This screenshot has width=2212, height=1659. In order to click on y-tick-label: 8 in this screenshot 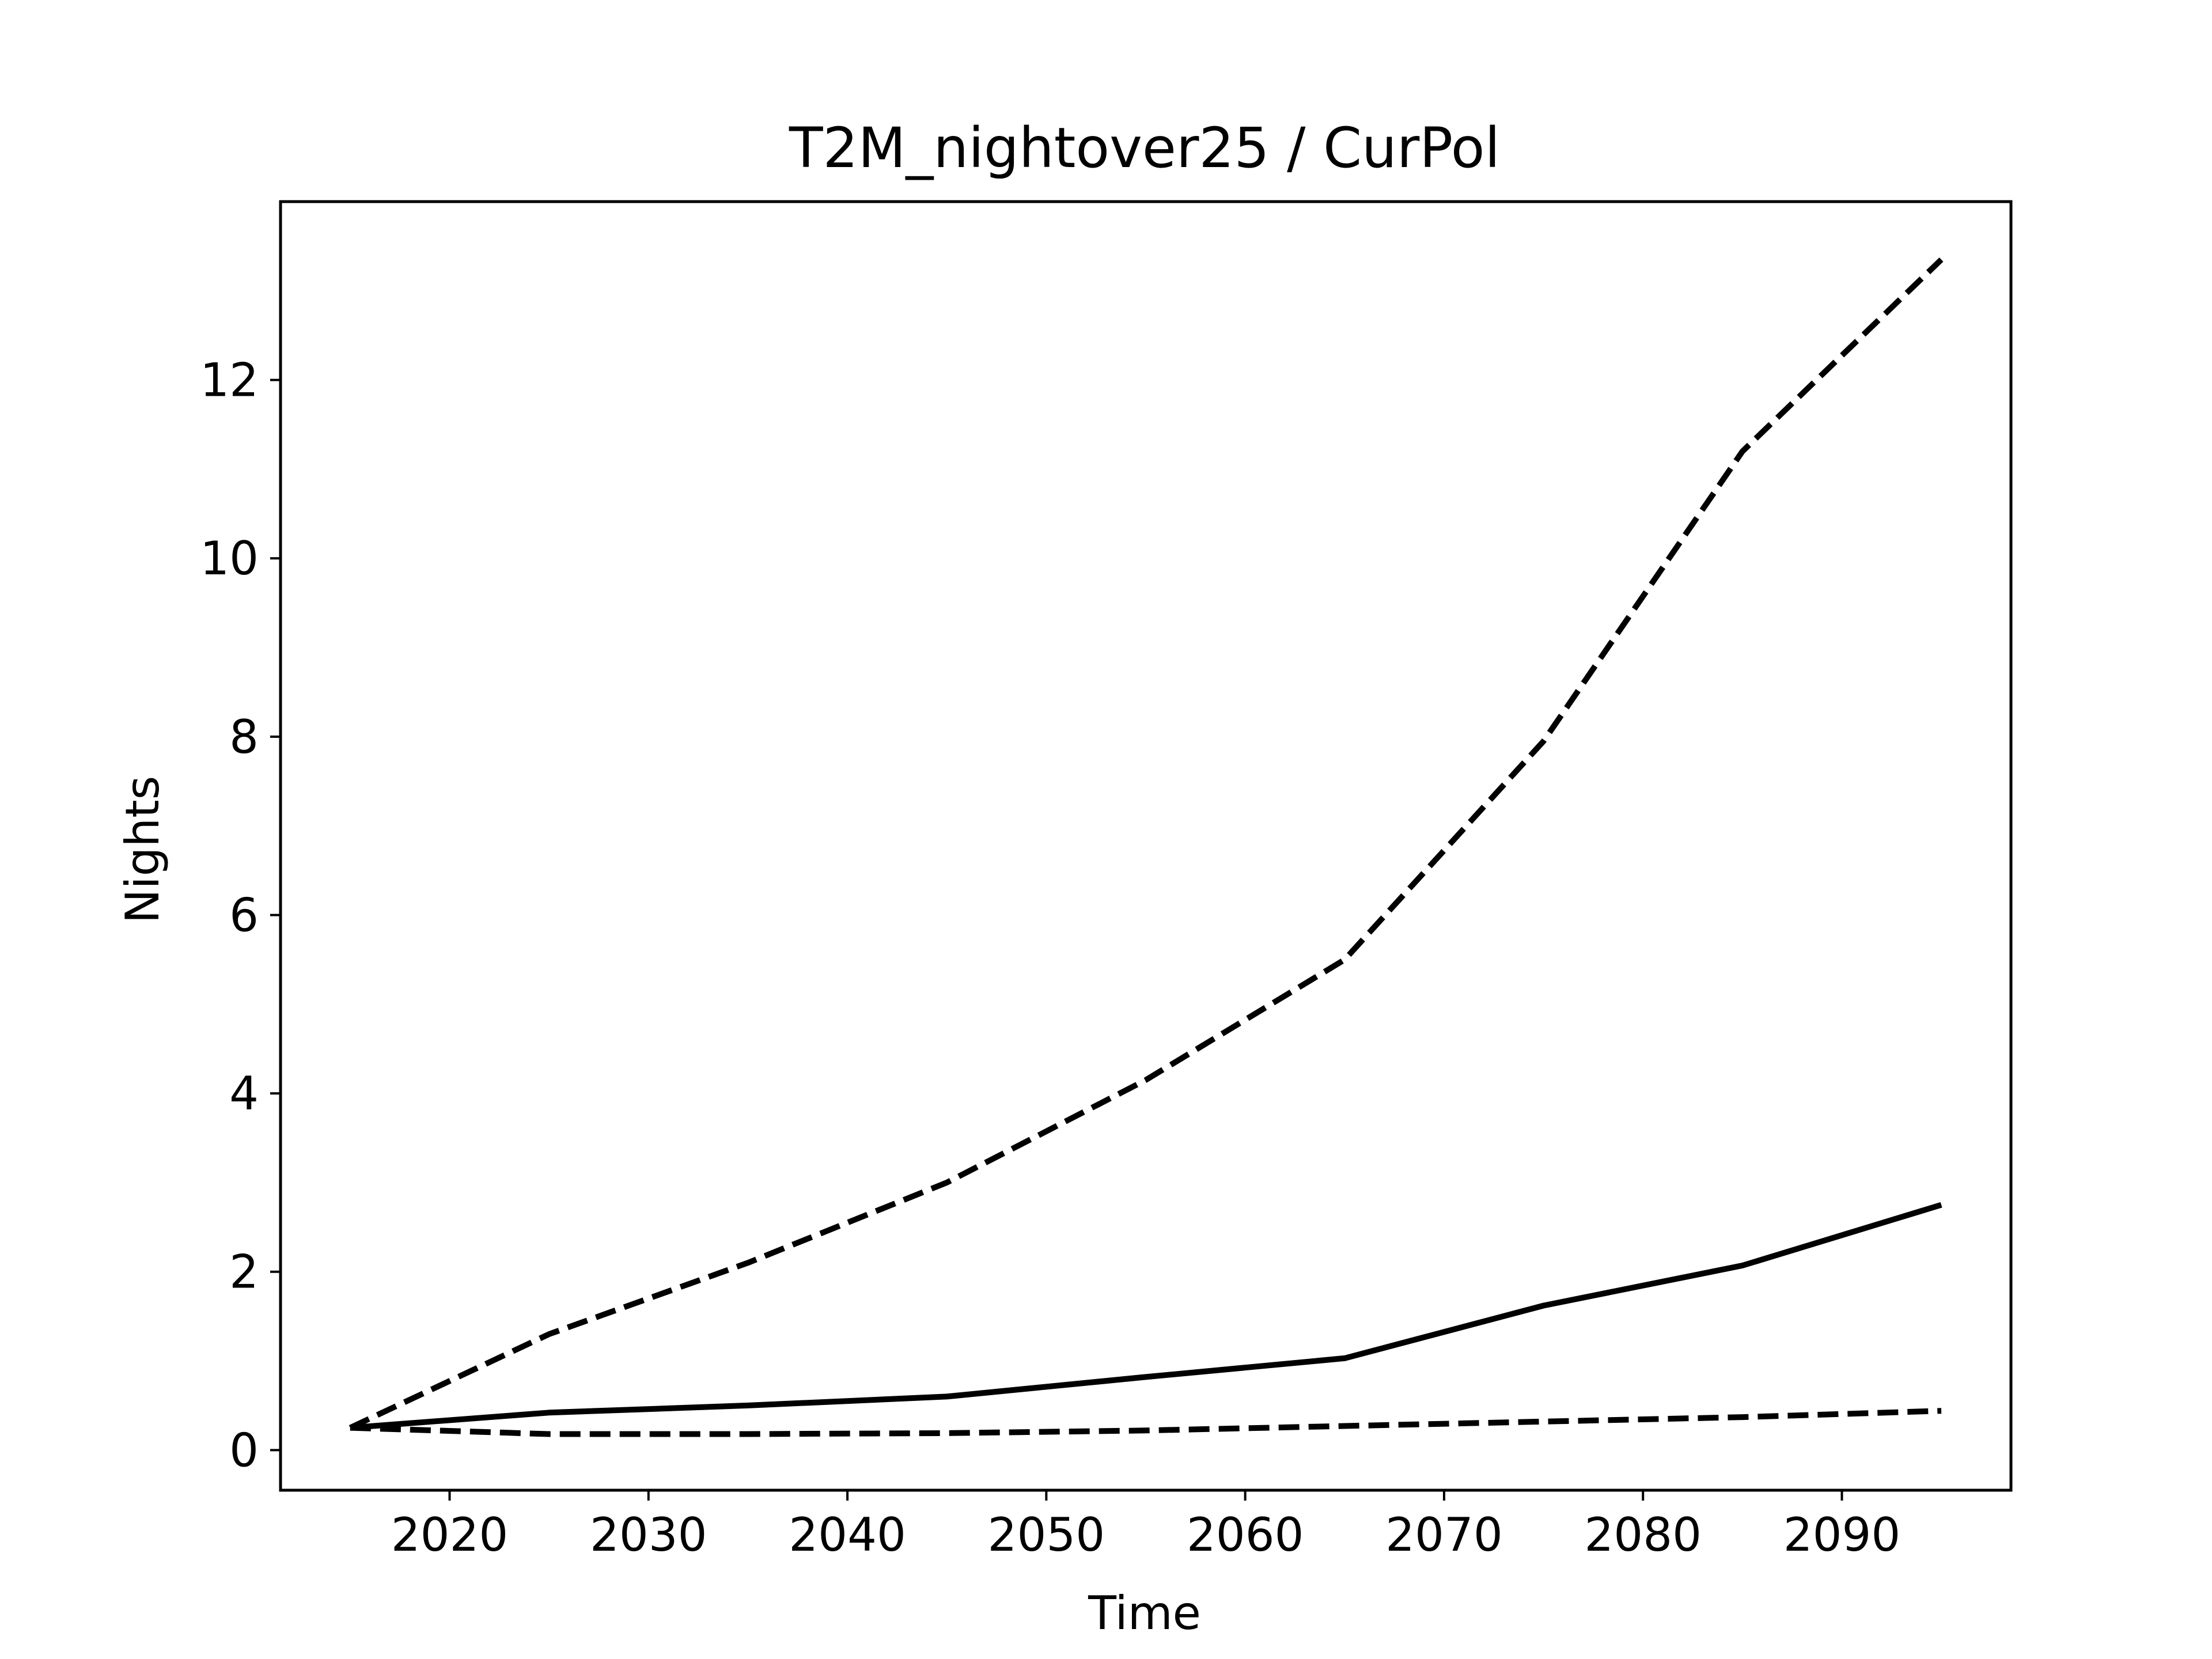, I will do `click(244, 737)`.